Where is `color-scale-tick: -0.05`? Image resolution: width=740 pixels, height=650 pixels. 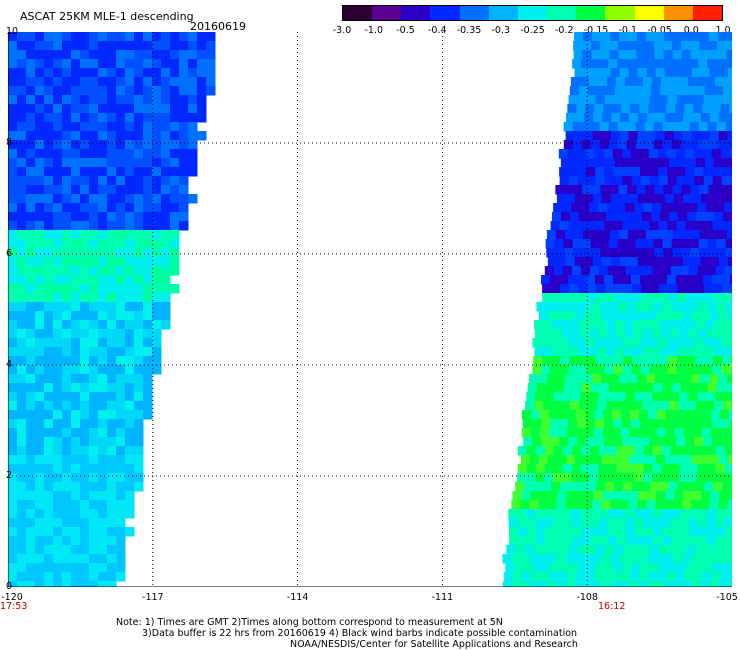
color-scale-tick: -0.05 is located at coordinates (659, 30).